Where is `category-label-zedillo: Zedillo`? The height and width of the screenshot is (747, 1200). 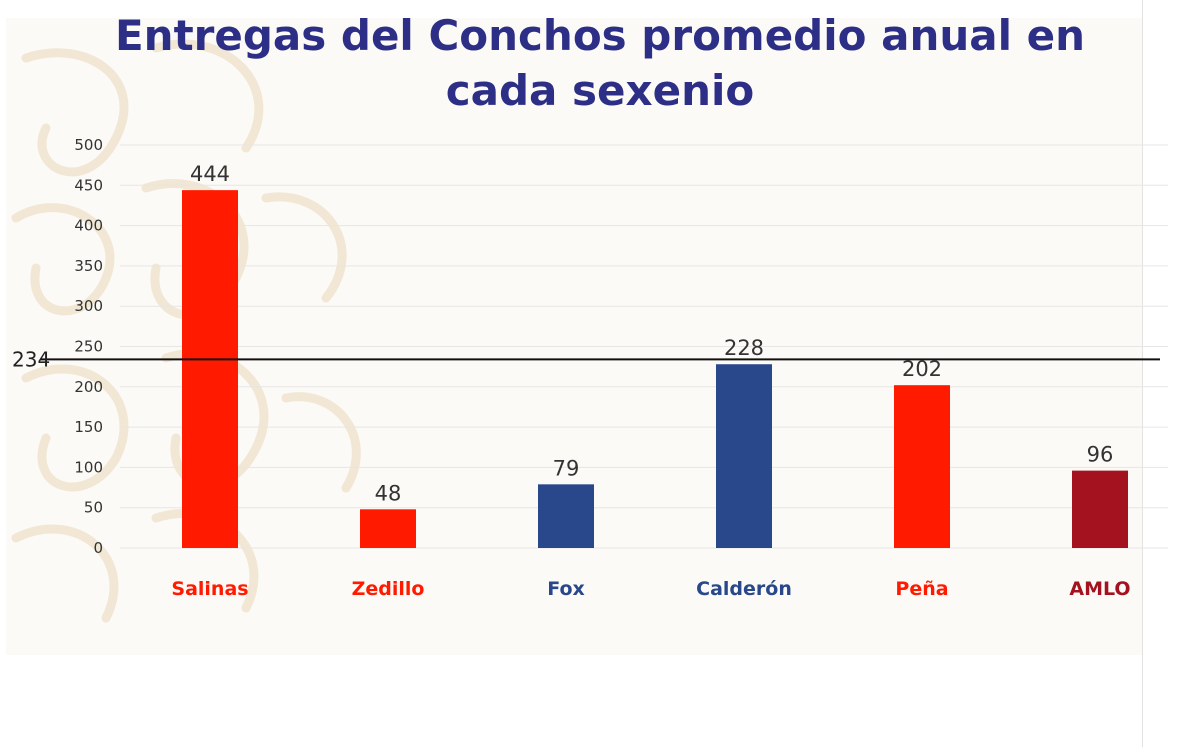 category-label-zedillo: Zedillo is located at coordinates (388, 589).